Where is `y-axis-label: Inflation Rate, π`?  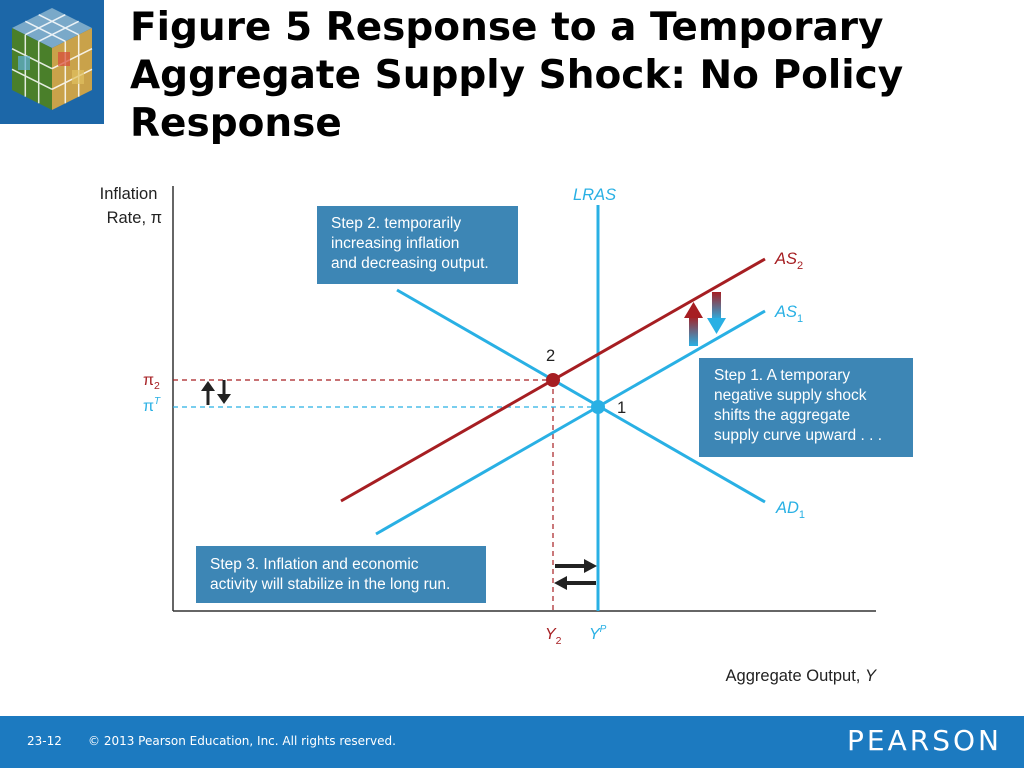 y-axis-label: Inflation Rate, π is located at coordinates (131, 206).